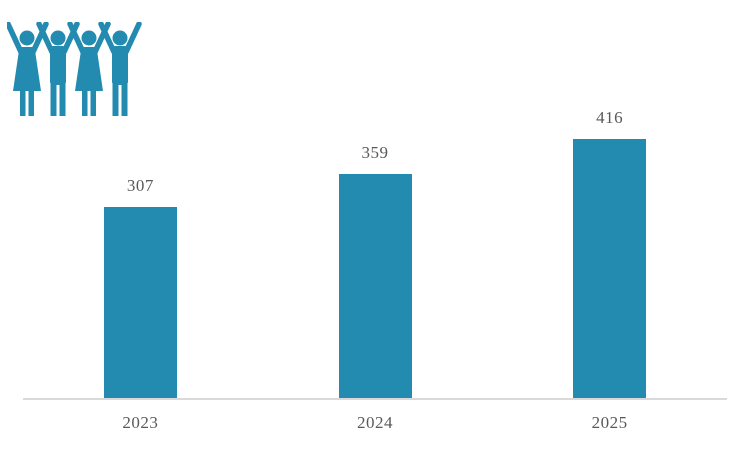 The width and height of the screenshot is (750, 449). I want to click on x-axis-labels: 2023 2024 2025, so click(375, 423).